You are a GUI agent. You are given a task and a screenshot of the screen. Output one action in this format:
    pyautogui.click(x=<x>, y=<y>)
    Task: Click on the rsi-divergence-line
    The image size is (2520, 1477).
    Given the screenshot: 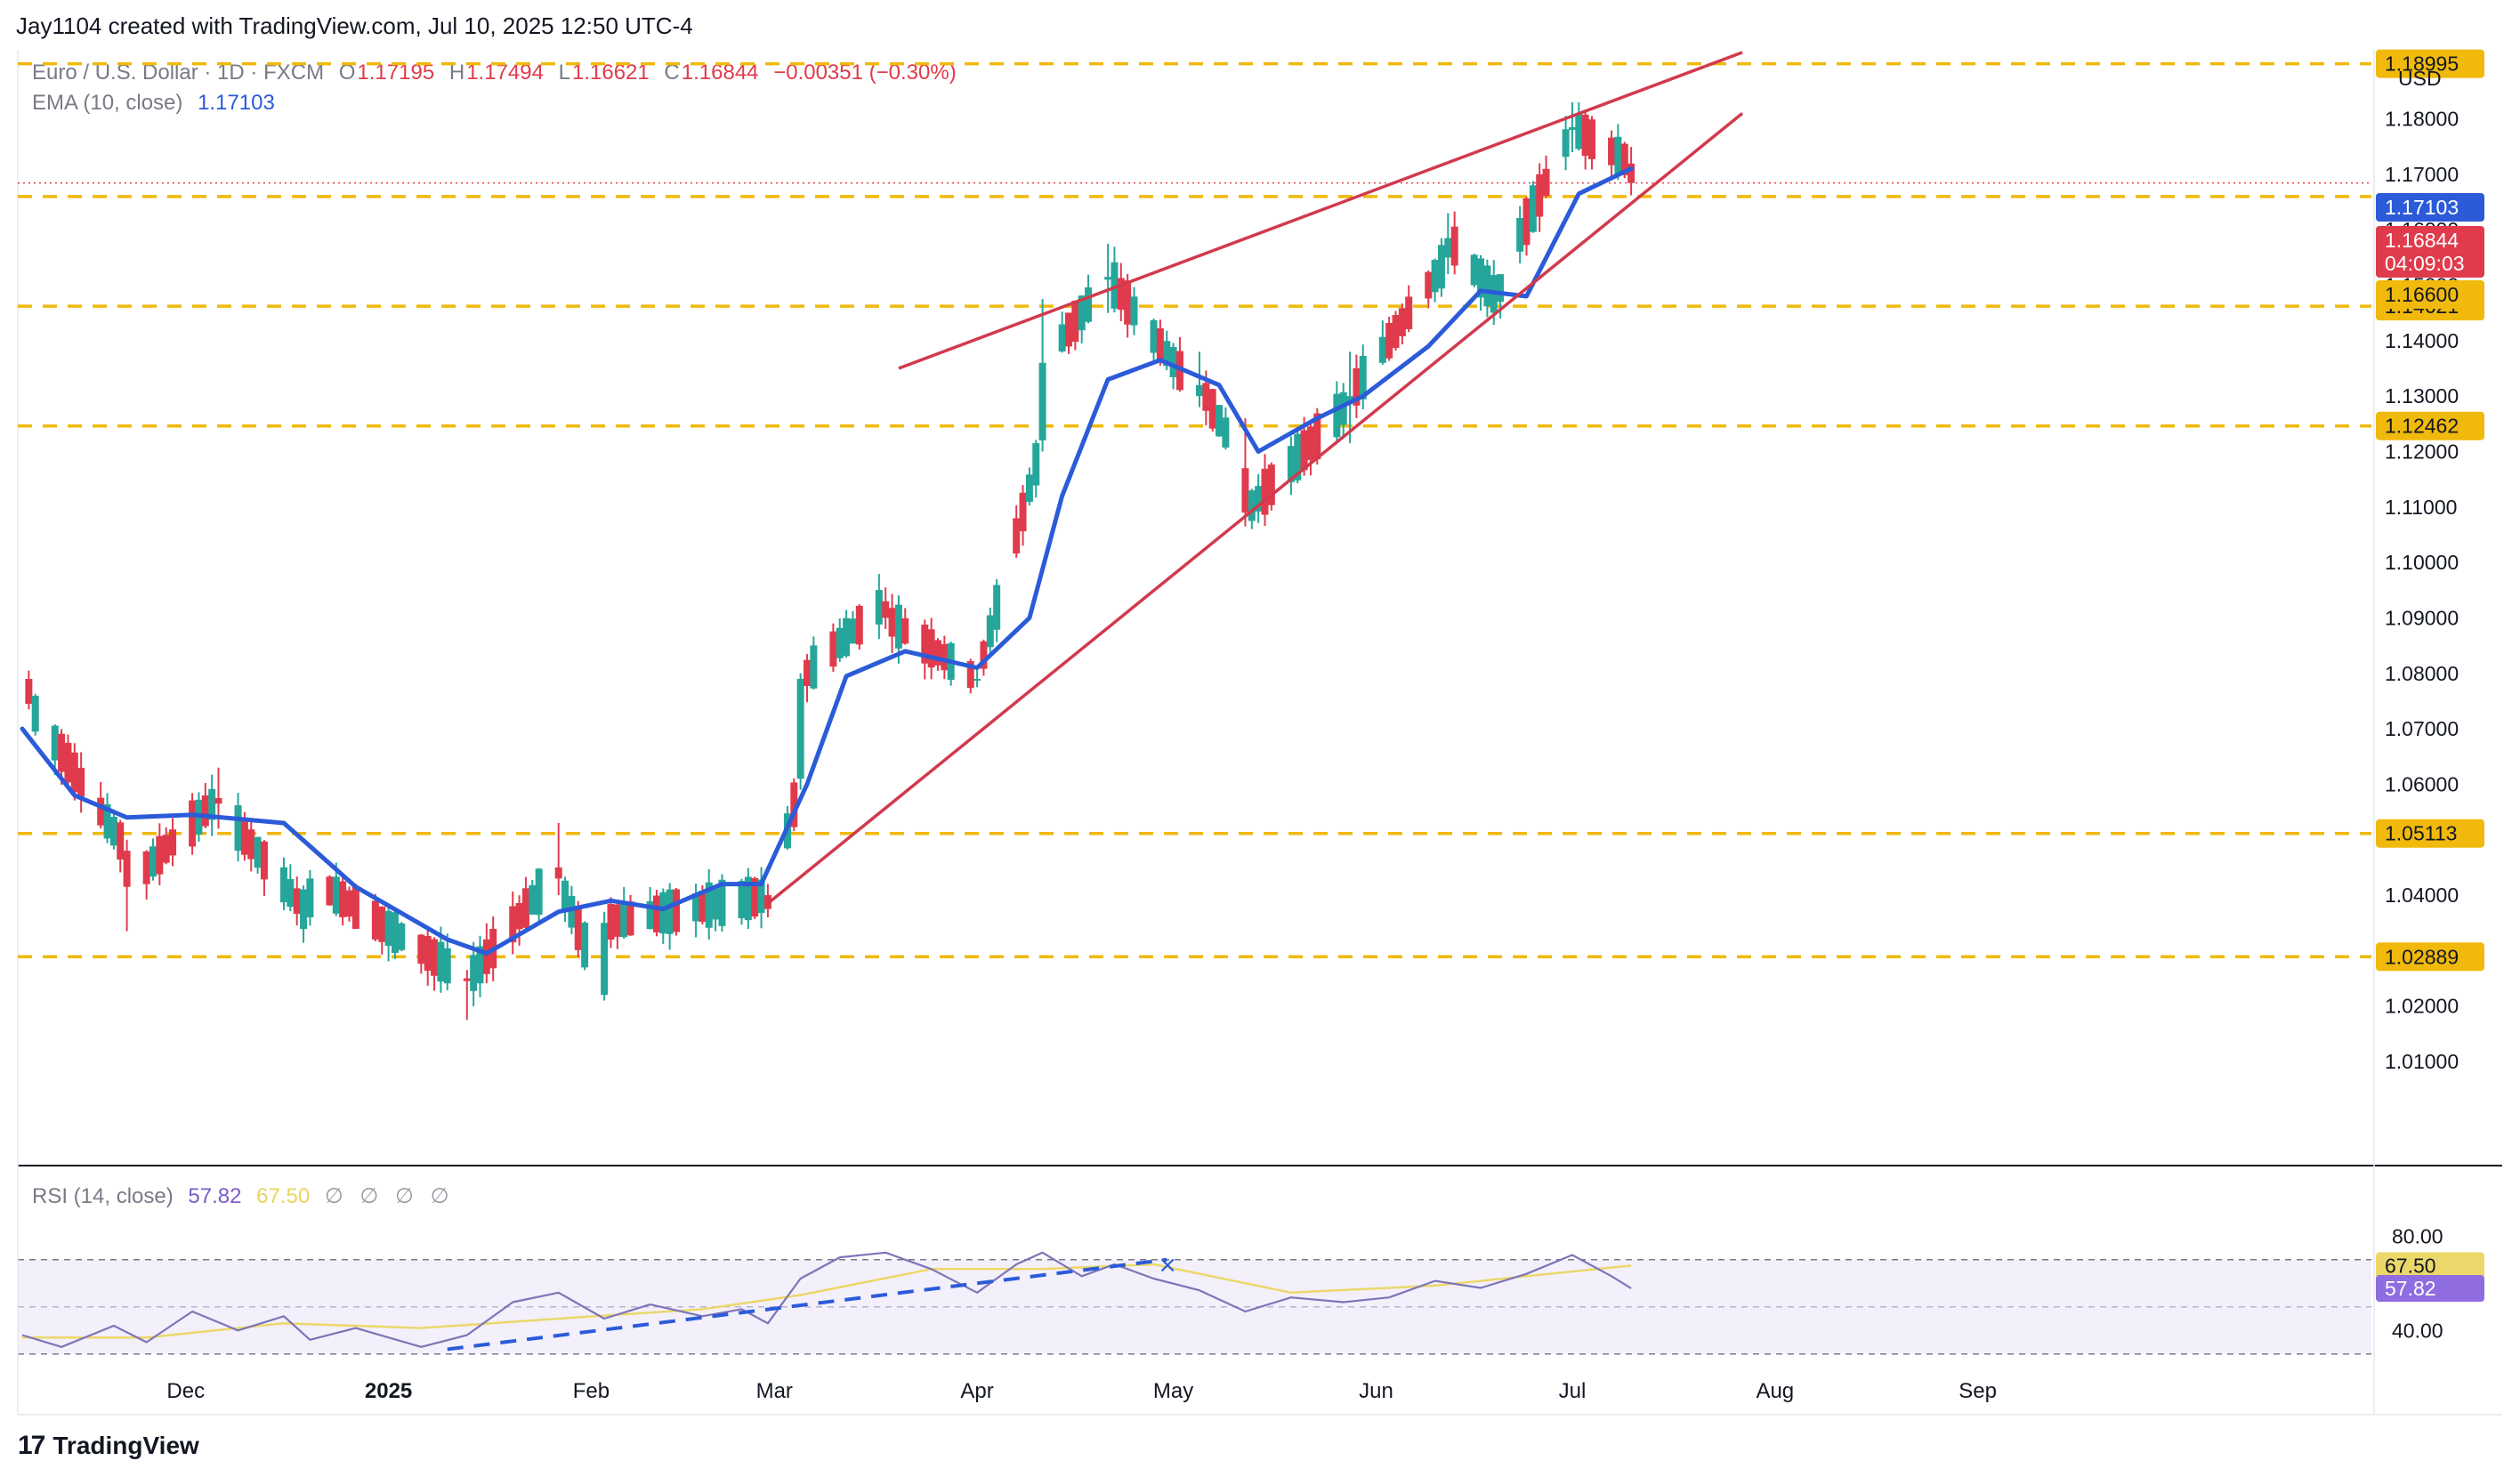 What is the action you would take?
    pyautogui.click(x=807, y=1304)
    